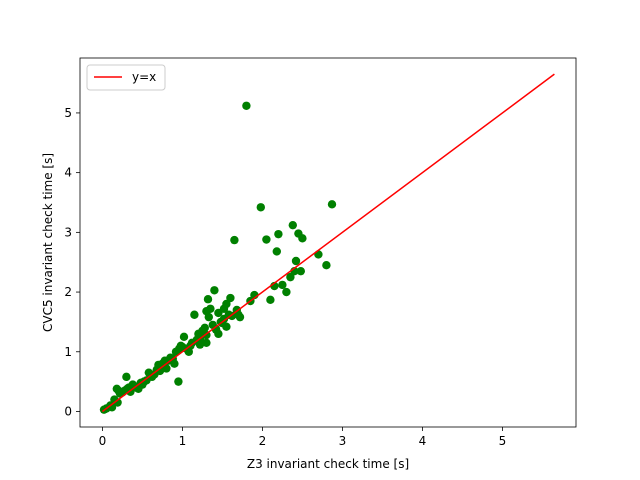 This screenshot has width=640, height=480. I want to click on y-tick-label: 5, so click(68, 113).